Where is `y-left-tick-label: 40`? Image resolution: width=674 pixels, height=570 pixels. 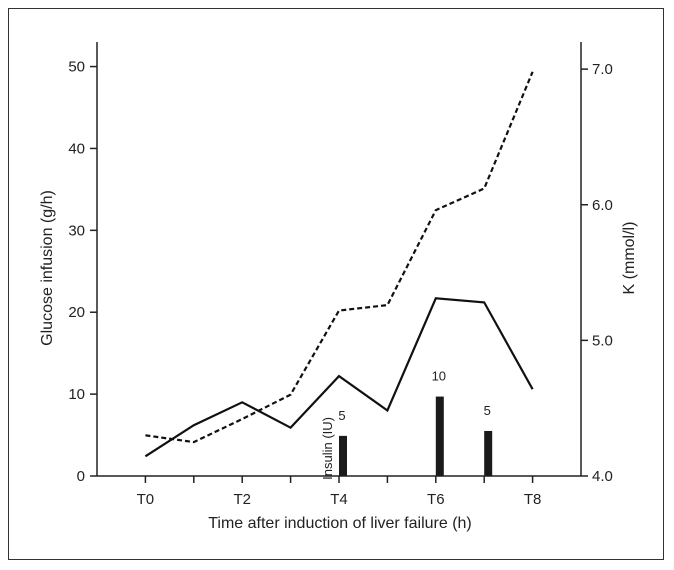
y-left-tick-label: 40 is located at coordinates (76, 148).